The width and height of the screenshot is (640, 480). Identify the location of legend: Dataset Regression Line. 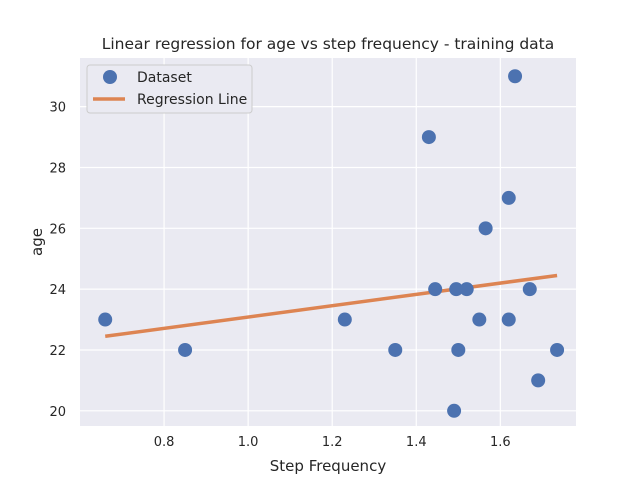
(169, 89).